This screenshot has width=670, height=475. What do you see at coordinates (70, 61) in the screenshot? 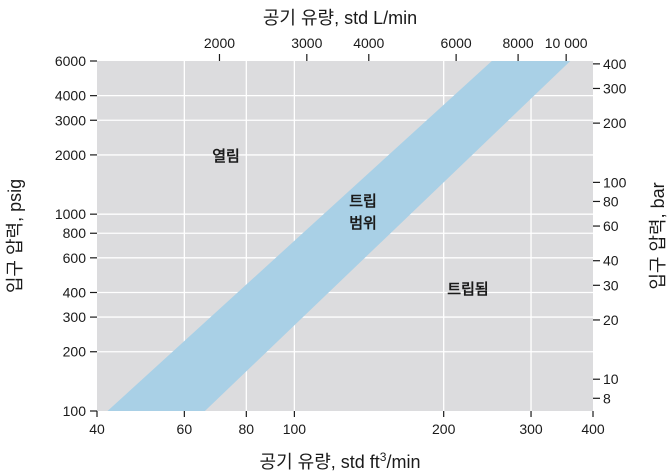
I see `left-tick-label: 6000` at bounding box center [70, 61].